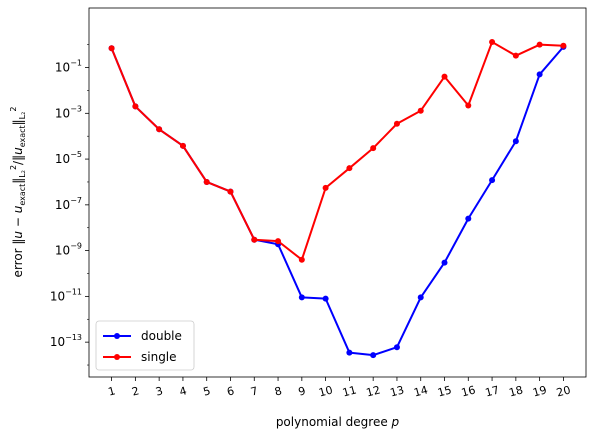 This screenshot has width=595, height=440. Describe the element at coordinates (159, 357) in the screenshot. I see `legend-label-single: single` at that location.